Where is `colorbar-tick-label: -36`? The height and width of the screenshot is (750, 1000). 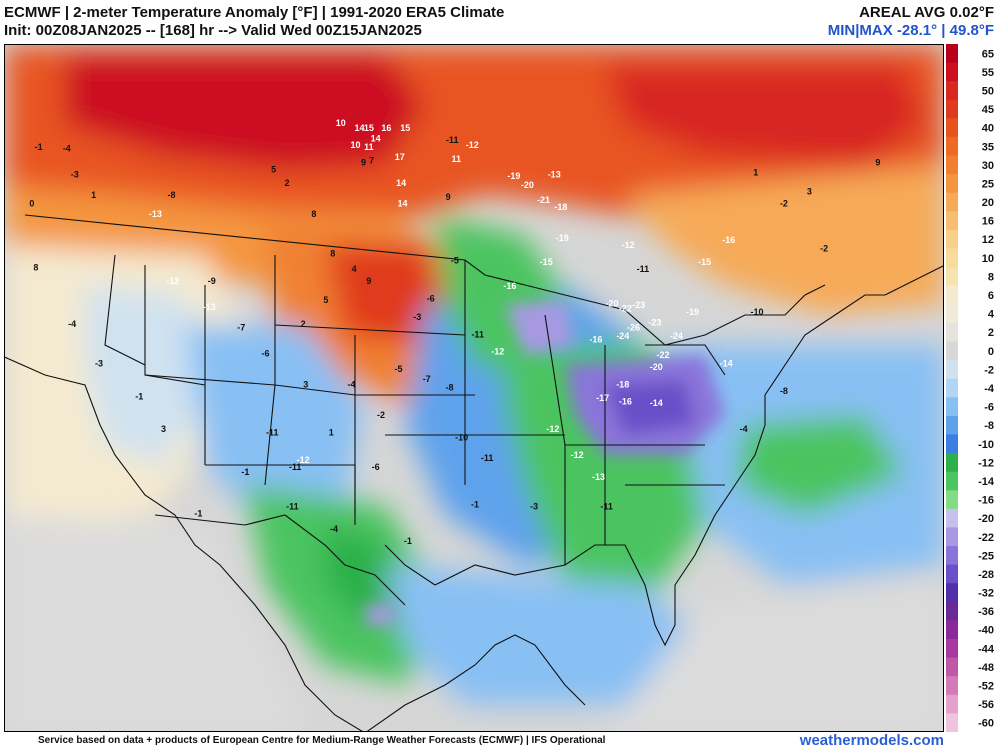
colorbar-tick-label: -36 is located at coordinates (986, 612).